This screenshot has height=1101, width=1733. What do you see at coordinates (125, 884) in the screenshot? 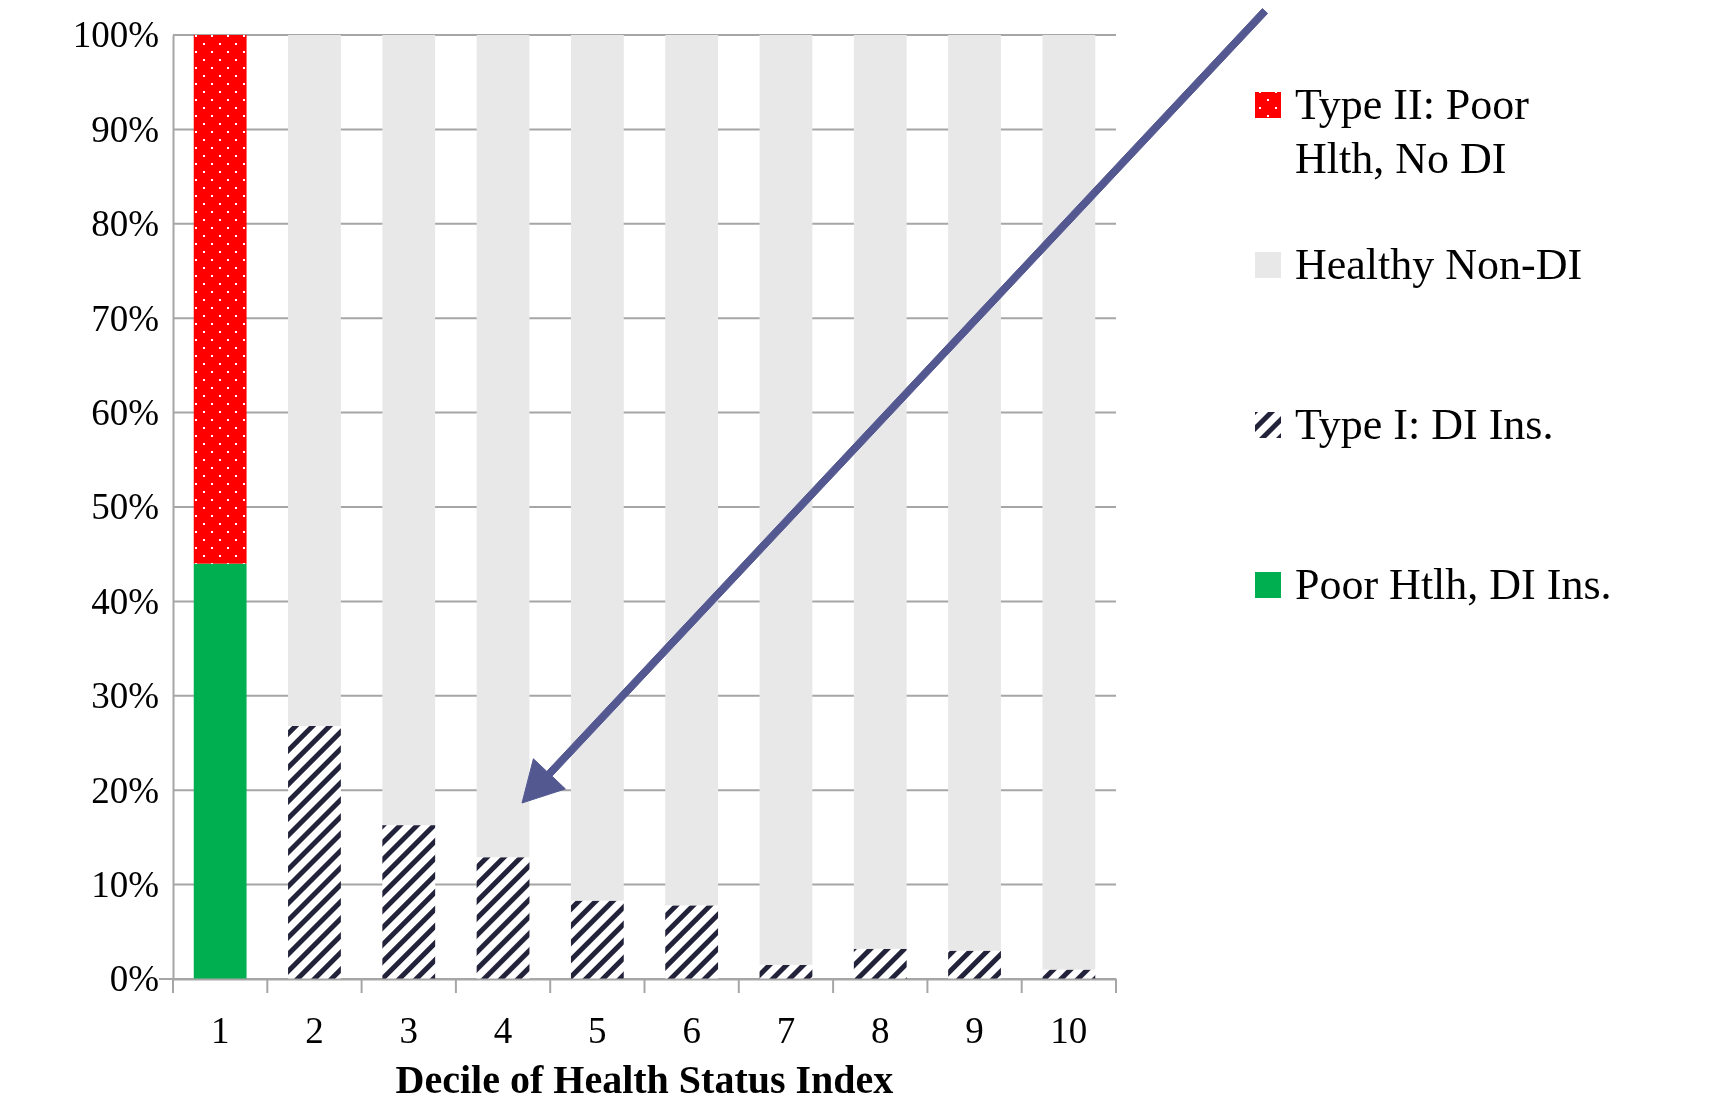
I see `y-tick-label: 10%` at bounding box center [125, 884].